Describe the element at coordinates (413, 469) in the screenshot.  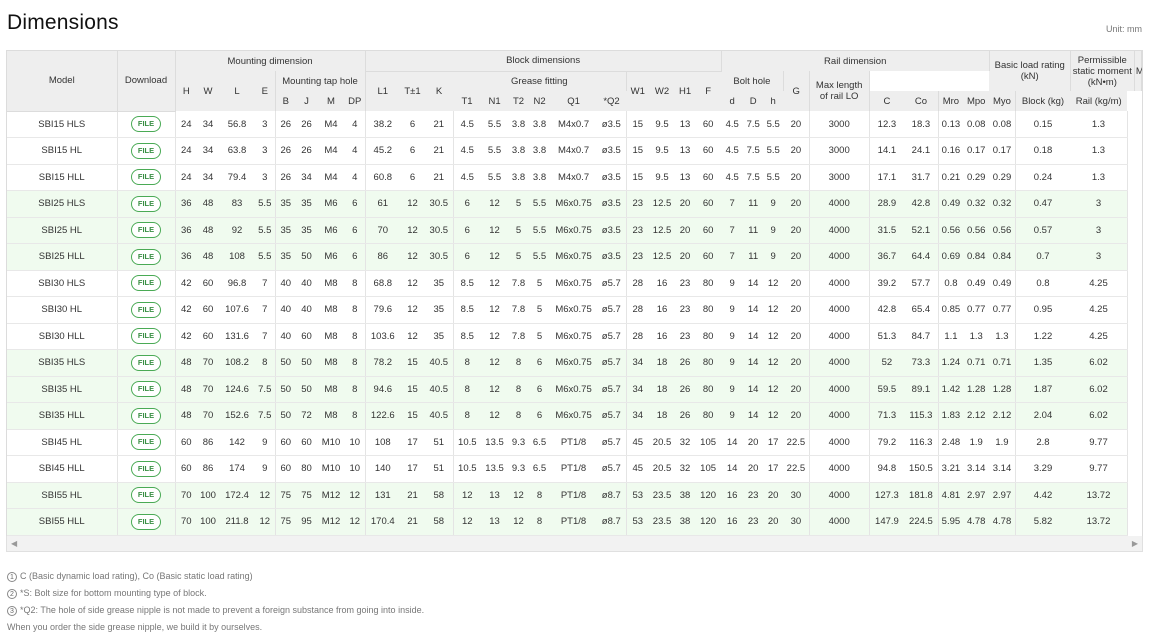
I see `table-cell: 17` at that location.